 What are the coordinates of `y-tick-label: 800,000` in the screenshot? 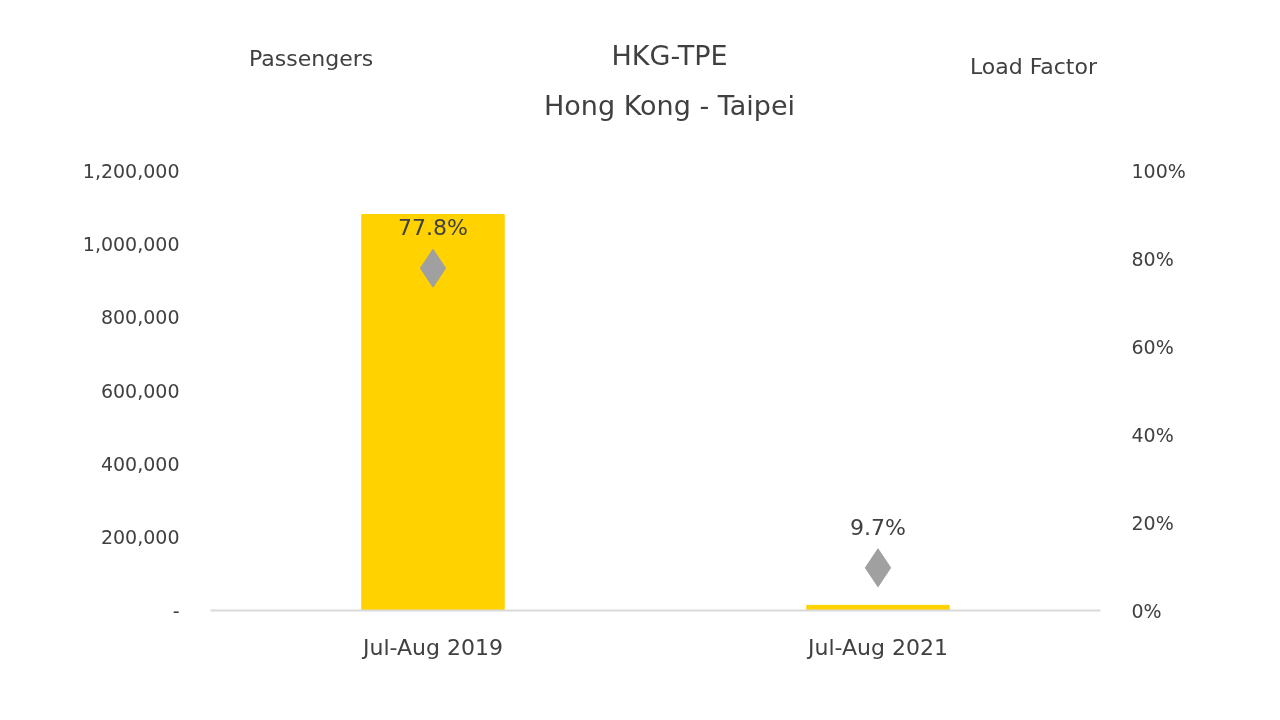 It's located at (140, 317).